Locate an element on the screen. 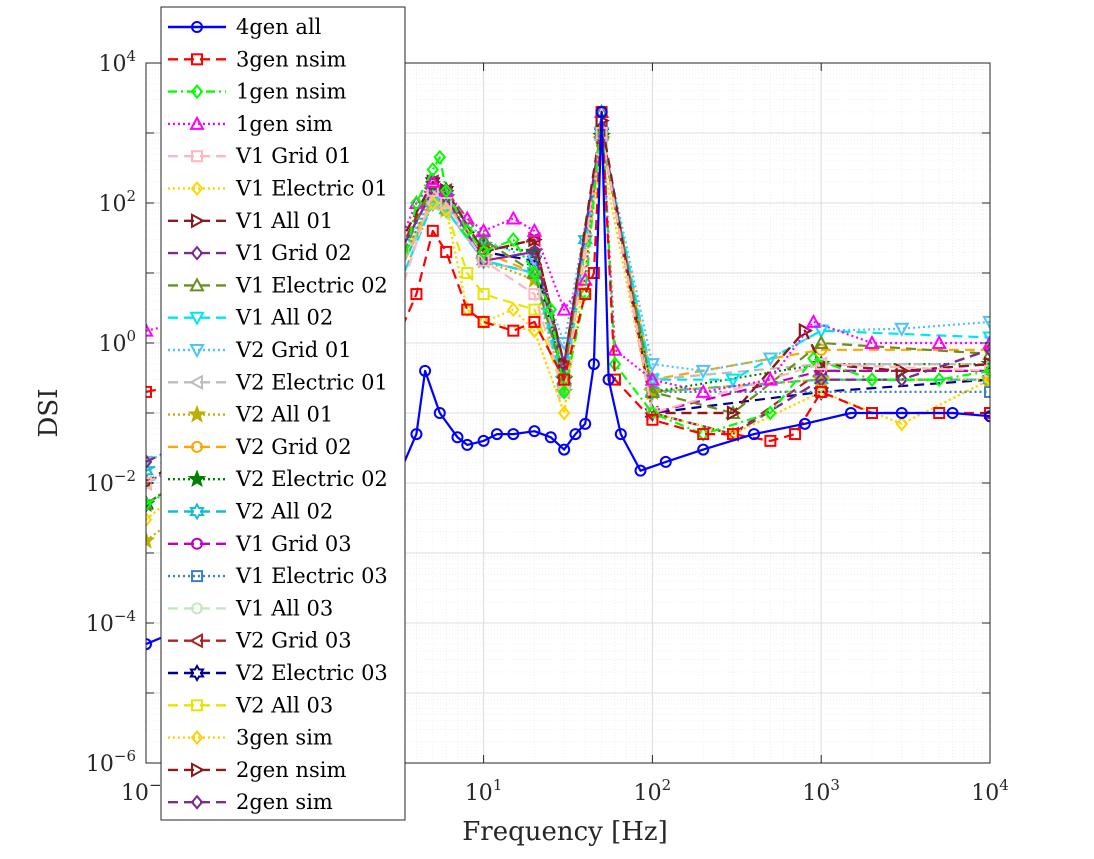  legend-entry: V2 Electric 01 is located at coordinates (278, 382).